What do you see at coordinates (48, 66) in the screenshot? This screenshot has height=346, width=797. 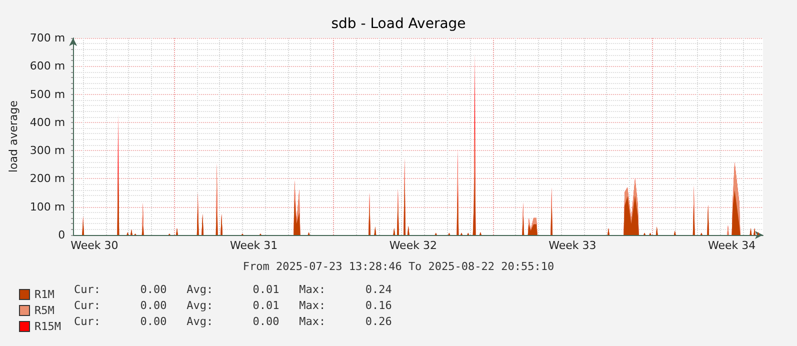 I see `y-tick-label: 600 m` at bounding box center [48, 66].